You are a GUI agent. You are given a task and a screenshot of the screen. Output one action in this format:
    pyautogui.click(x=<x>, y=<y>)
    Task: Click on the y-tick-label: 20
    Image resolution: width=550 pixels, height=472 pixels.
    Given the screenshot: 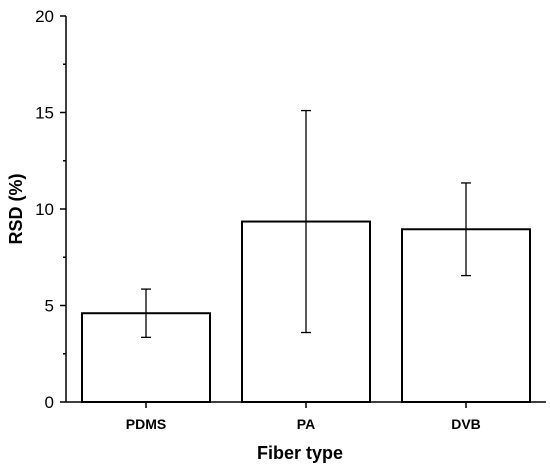 What is the action you would take?
    pyautogui.click(x=44, y=16)
    